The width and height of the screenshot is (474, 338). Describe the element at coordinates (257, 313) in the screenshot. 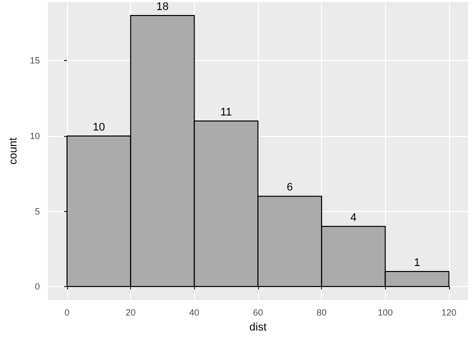

I see `x-tick-label: 60` at that location.